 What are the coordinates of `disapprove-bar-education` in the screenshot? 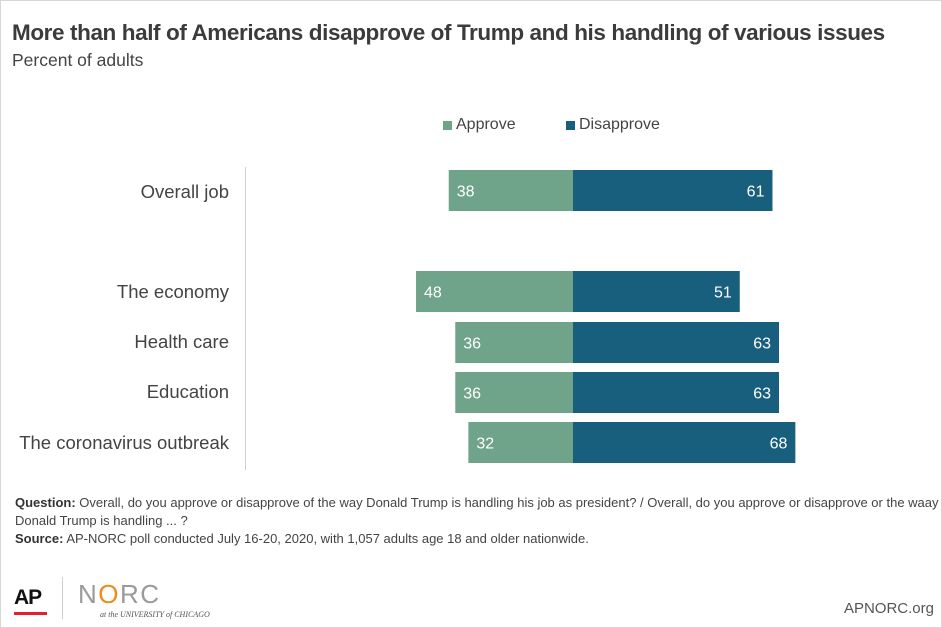 It's located at (676, 392).